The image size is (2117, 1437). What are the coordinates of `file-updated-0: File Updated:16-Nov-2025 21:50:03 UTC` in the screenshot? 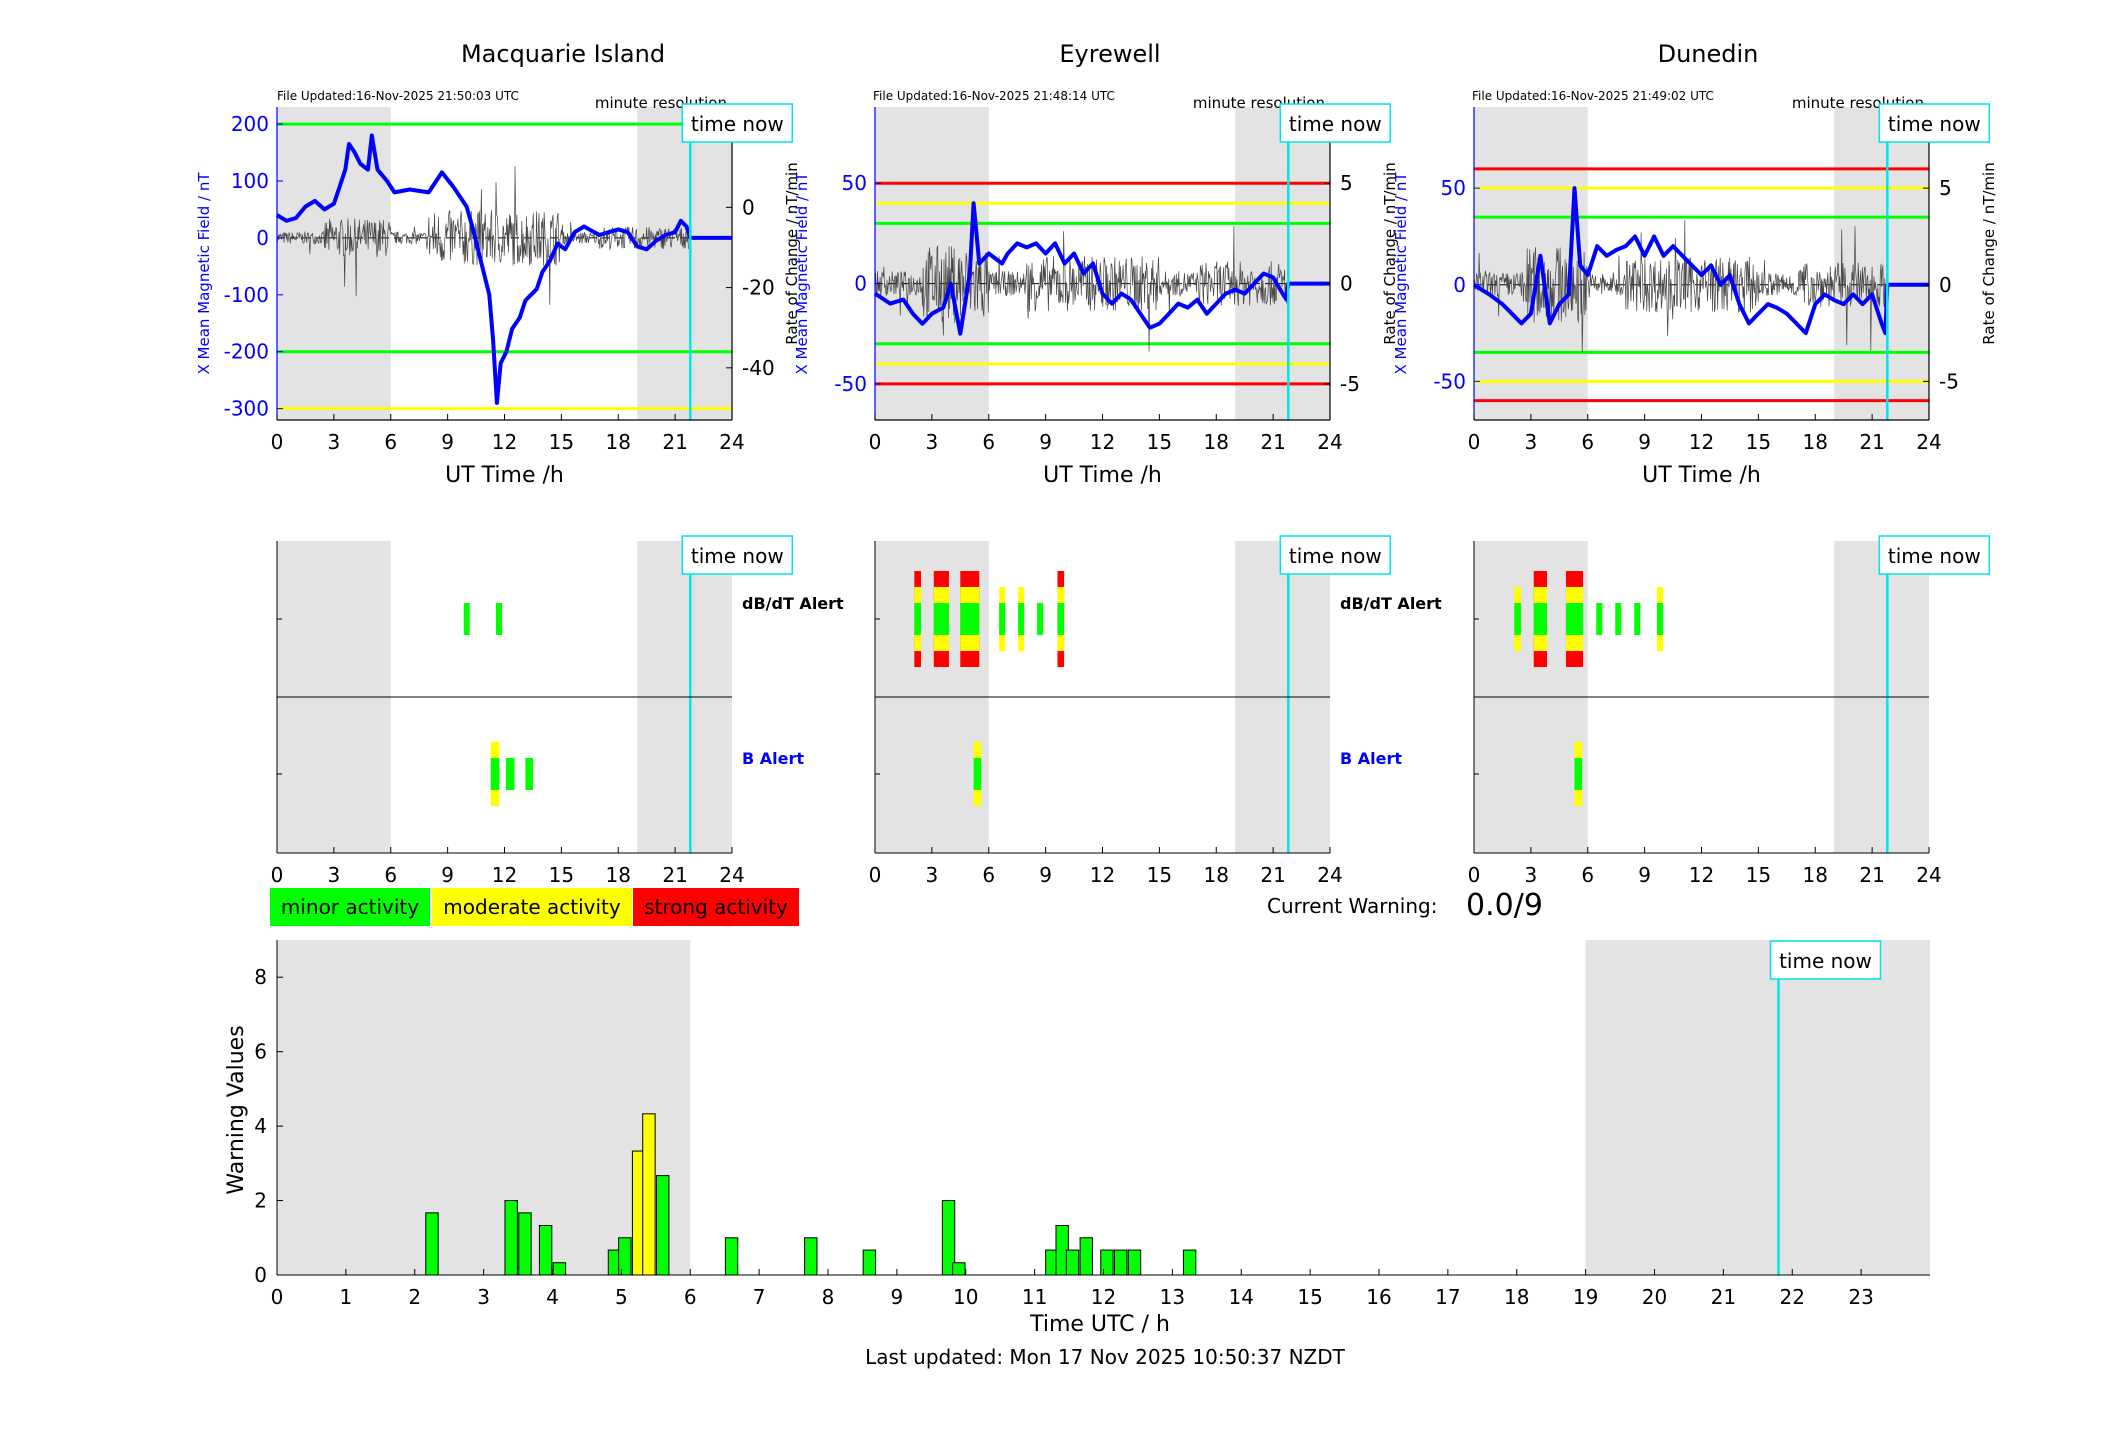 It's located at (398, 96).